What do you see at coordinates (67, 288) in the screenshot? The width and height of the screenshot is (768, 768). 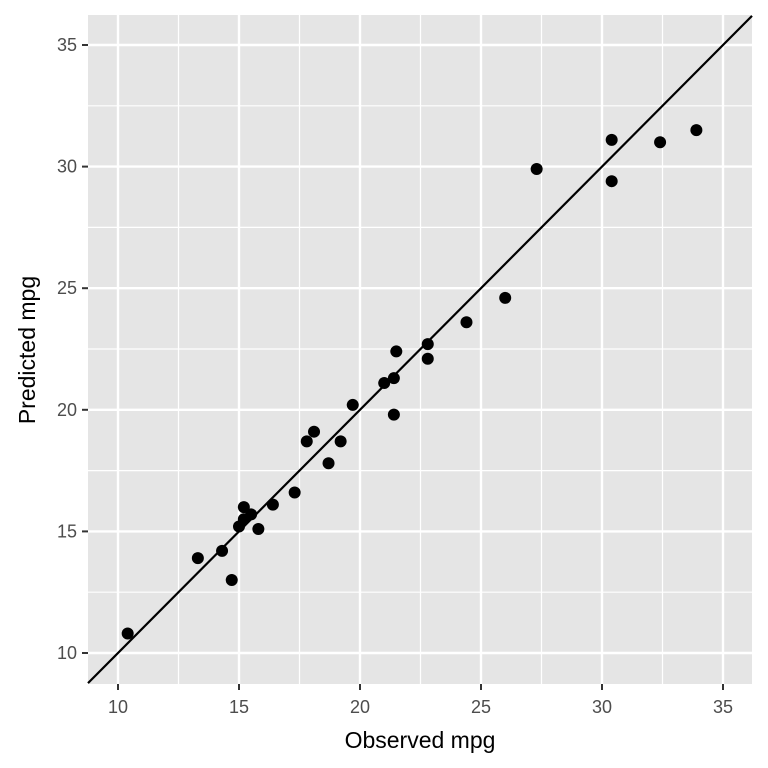 I see `y-tick-label: 25` at bounding box center [67, 288].